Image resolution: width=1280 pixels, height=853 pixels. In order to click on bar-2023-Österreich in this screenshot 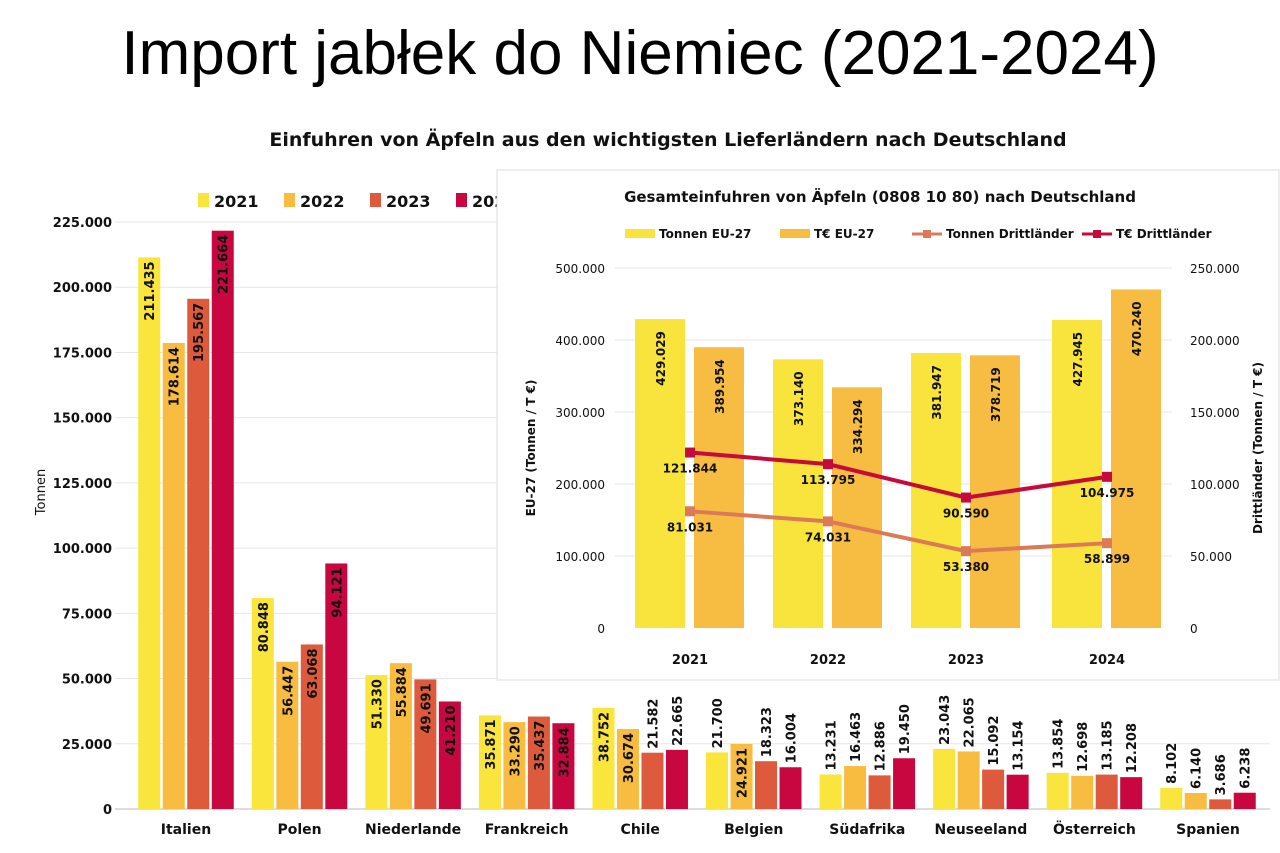, I will do `click(1106, 791)`.